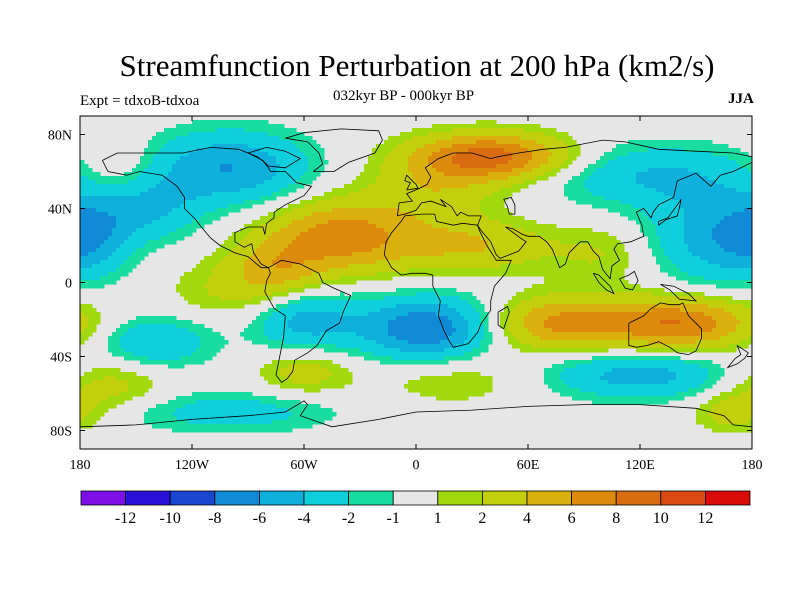 The image size is (800, 600). What do you see at coordinates (140, 101) in the screenshot?
I see `experiment-label: Expt = tdxoB-tdxoa` at bounding box center [140, 101].